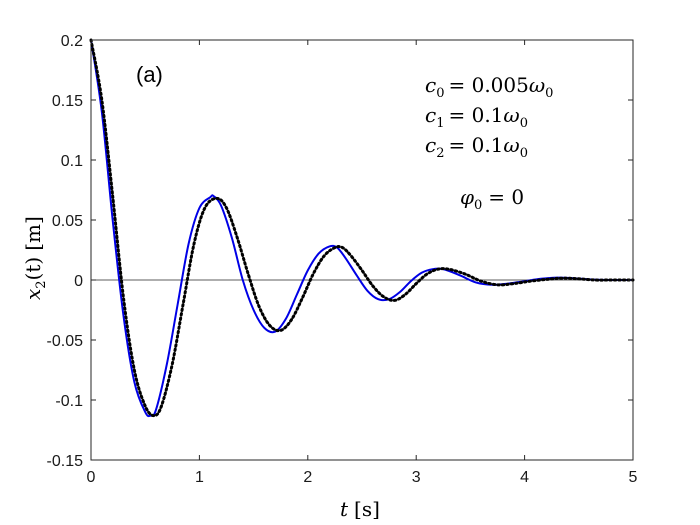 The image size is (700, 525). What do you see at coordinates (65, 461) in the screenshot?
I see `y-tick-label: -0.15` at bounding box center [65, 461].